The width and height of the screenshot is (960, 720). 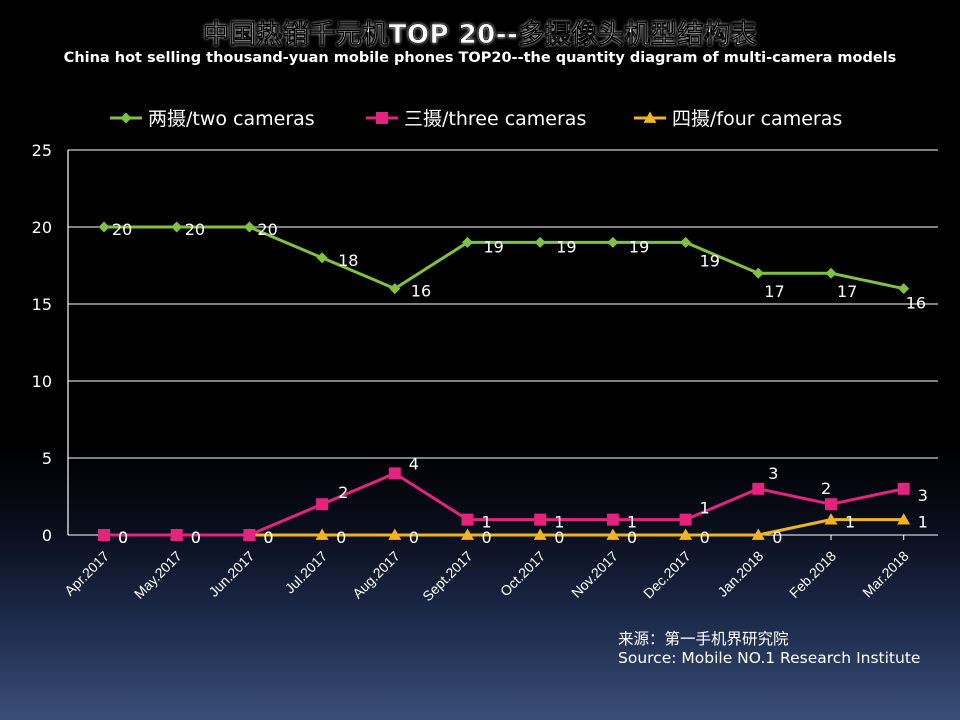 I want to click on x-tick-label: Mar.2018, so click(x=885, y=574).